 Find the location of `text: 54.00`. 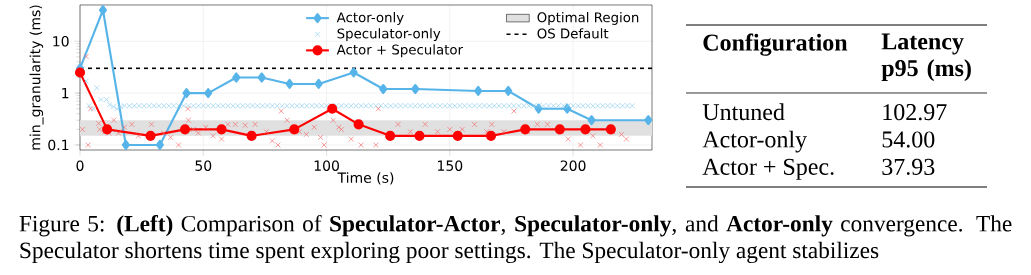

text: 54.00 is located at coordinates (908, 139).